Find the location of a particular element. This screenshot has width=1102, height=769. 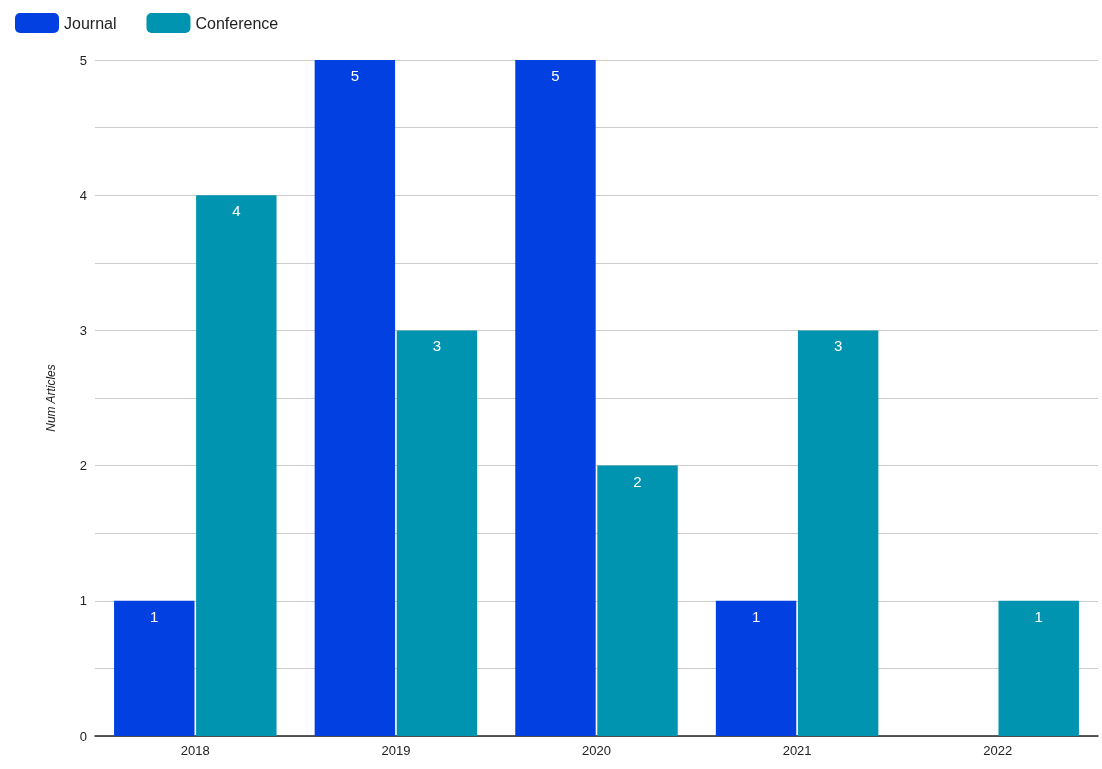

y-axis-title: Num Articles is located at coordinates (51, 398).